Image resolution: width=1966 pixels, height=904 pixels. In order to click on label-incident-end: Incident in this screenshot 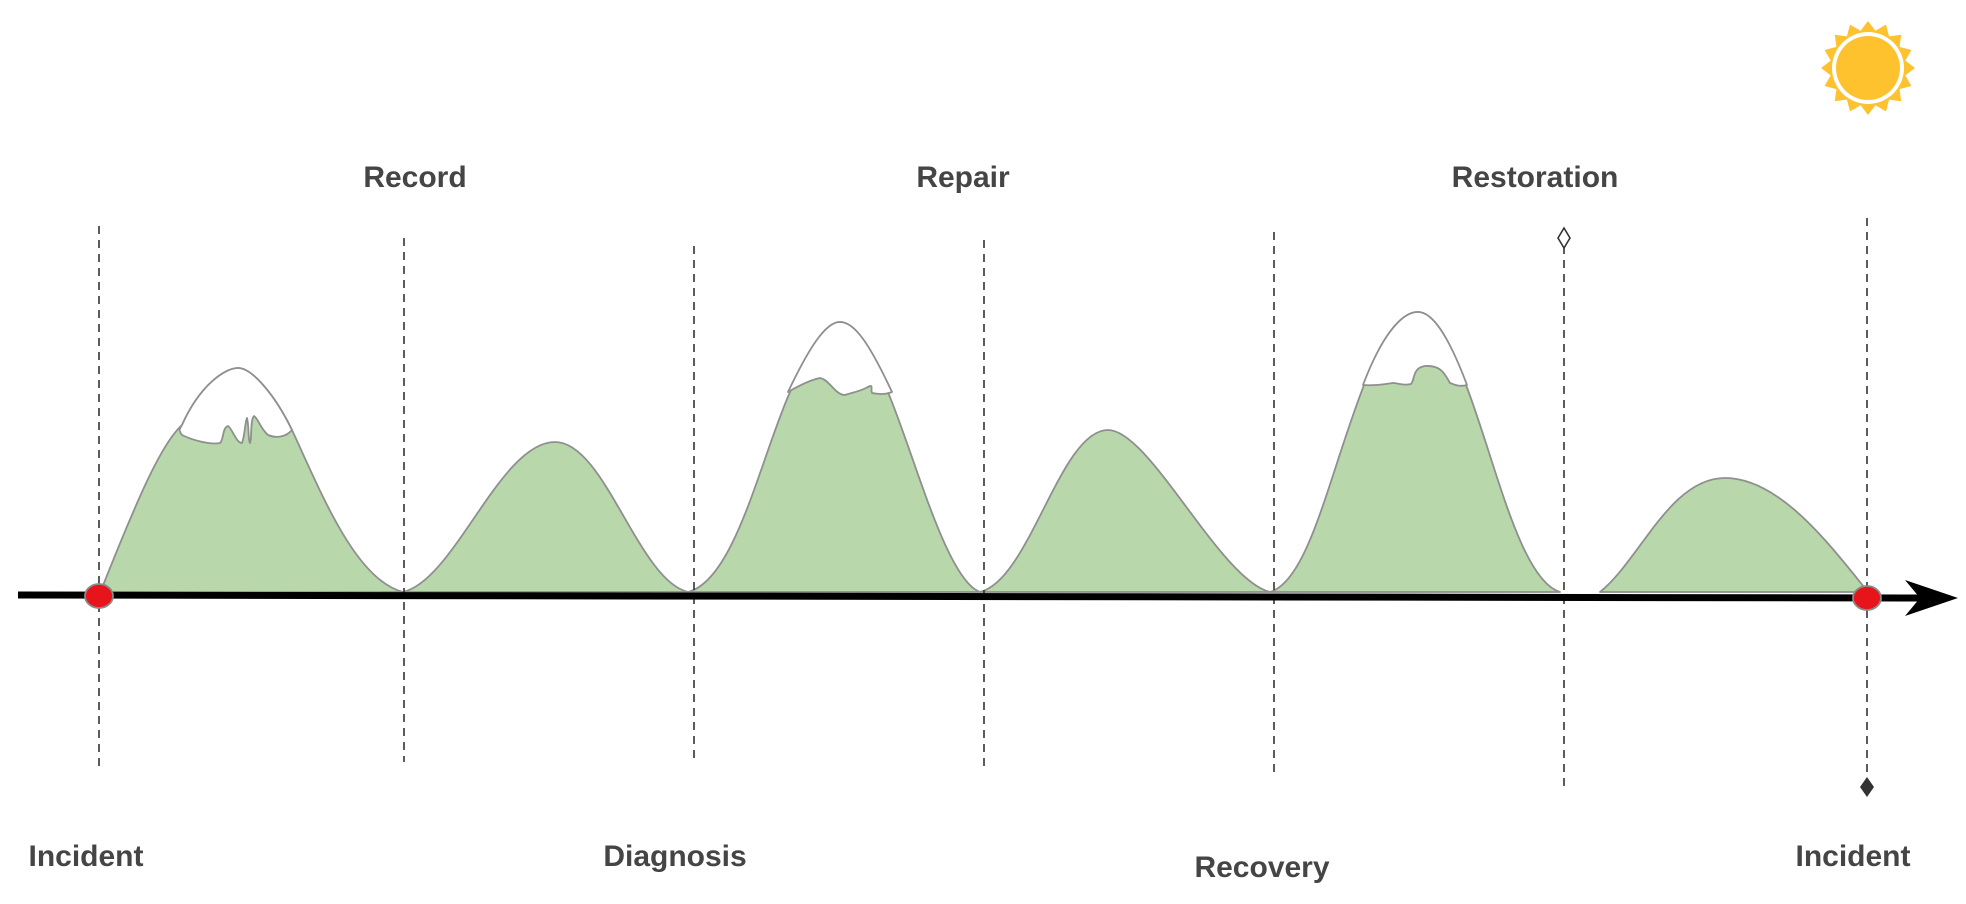, I will do `click(1852, 856)`.